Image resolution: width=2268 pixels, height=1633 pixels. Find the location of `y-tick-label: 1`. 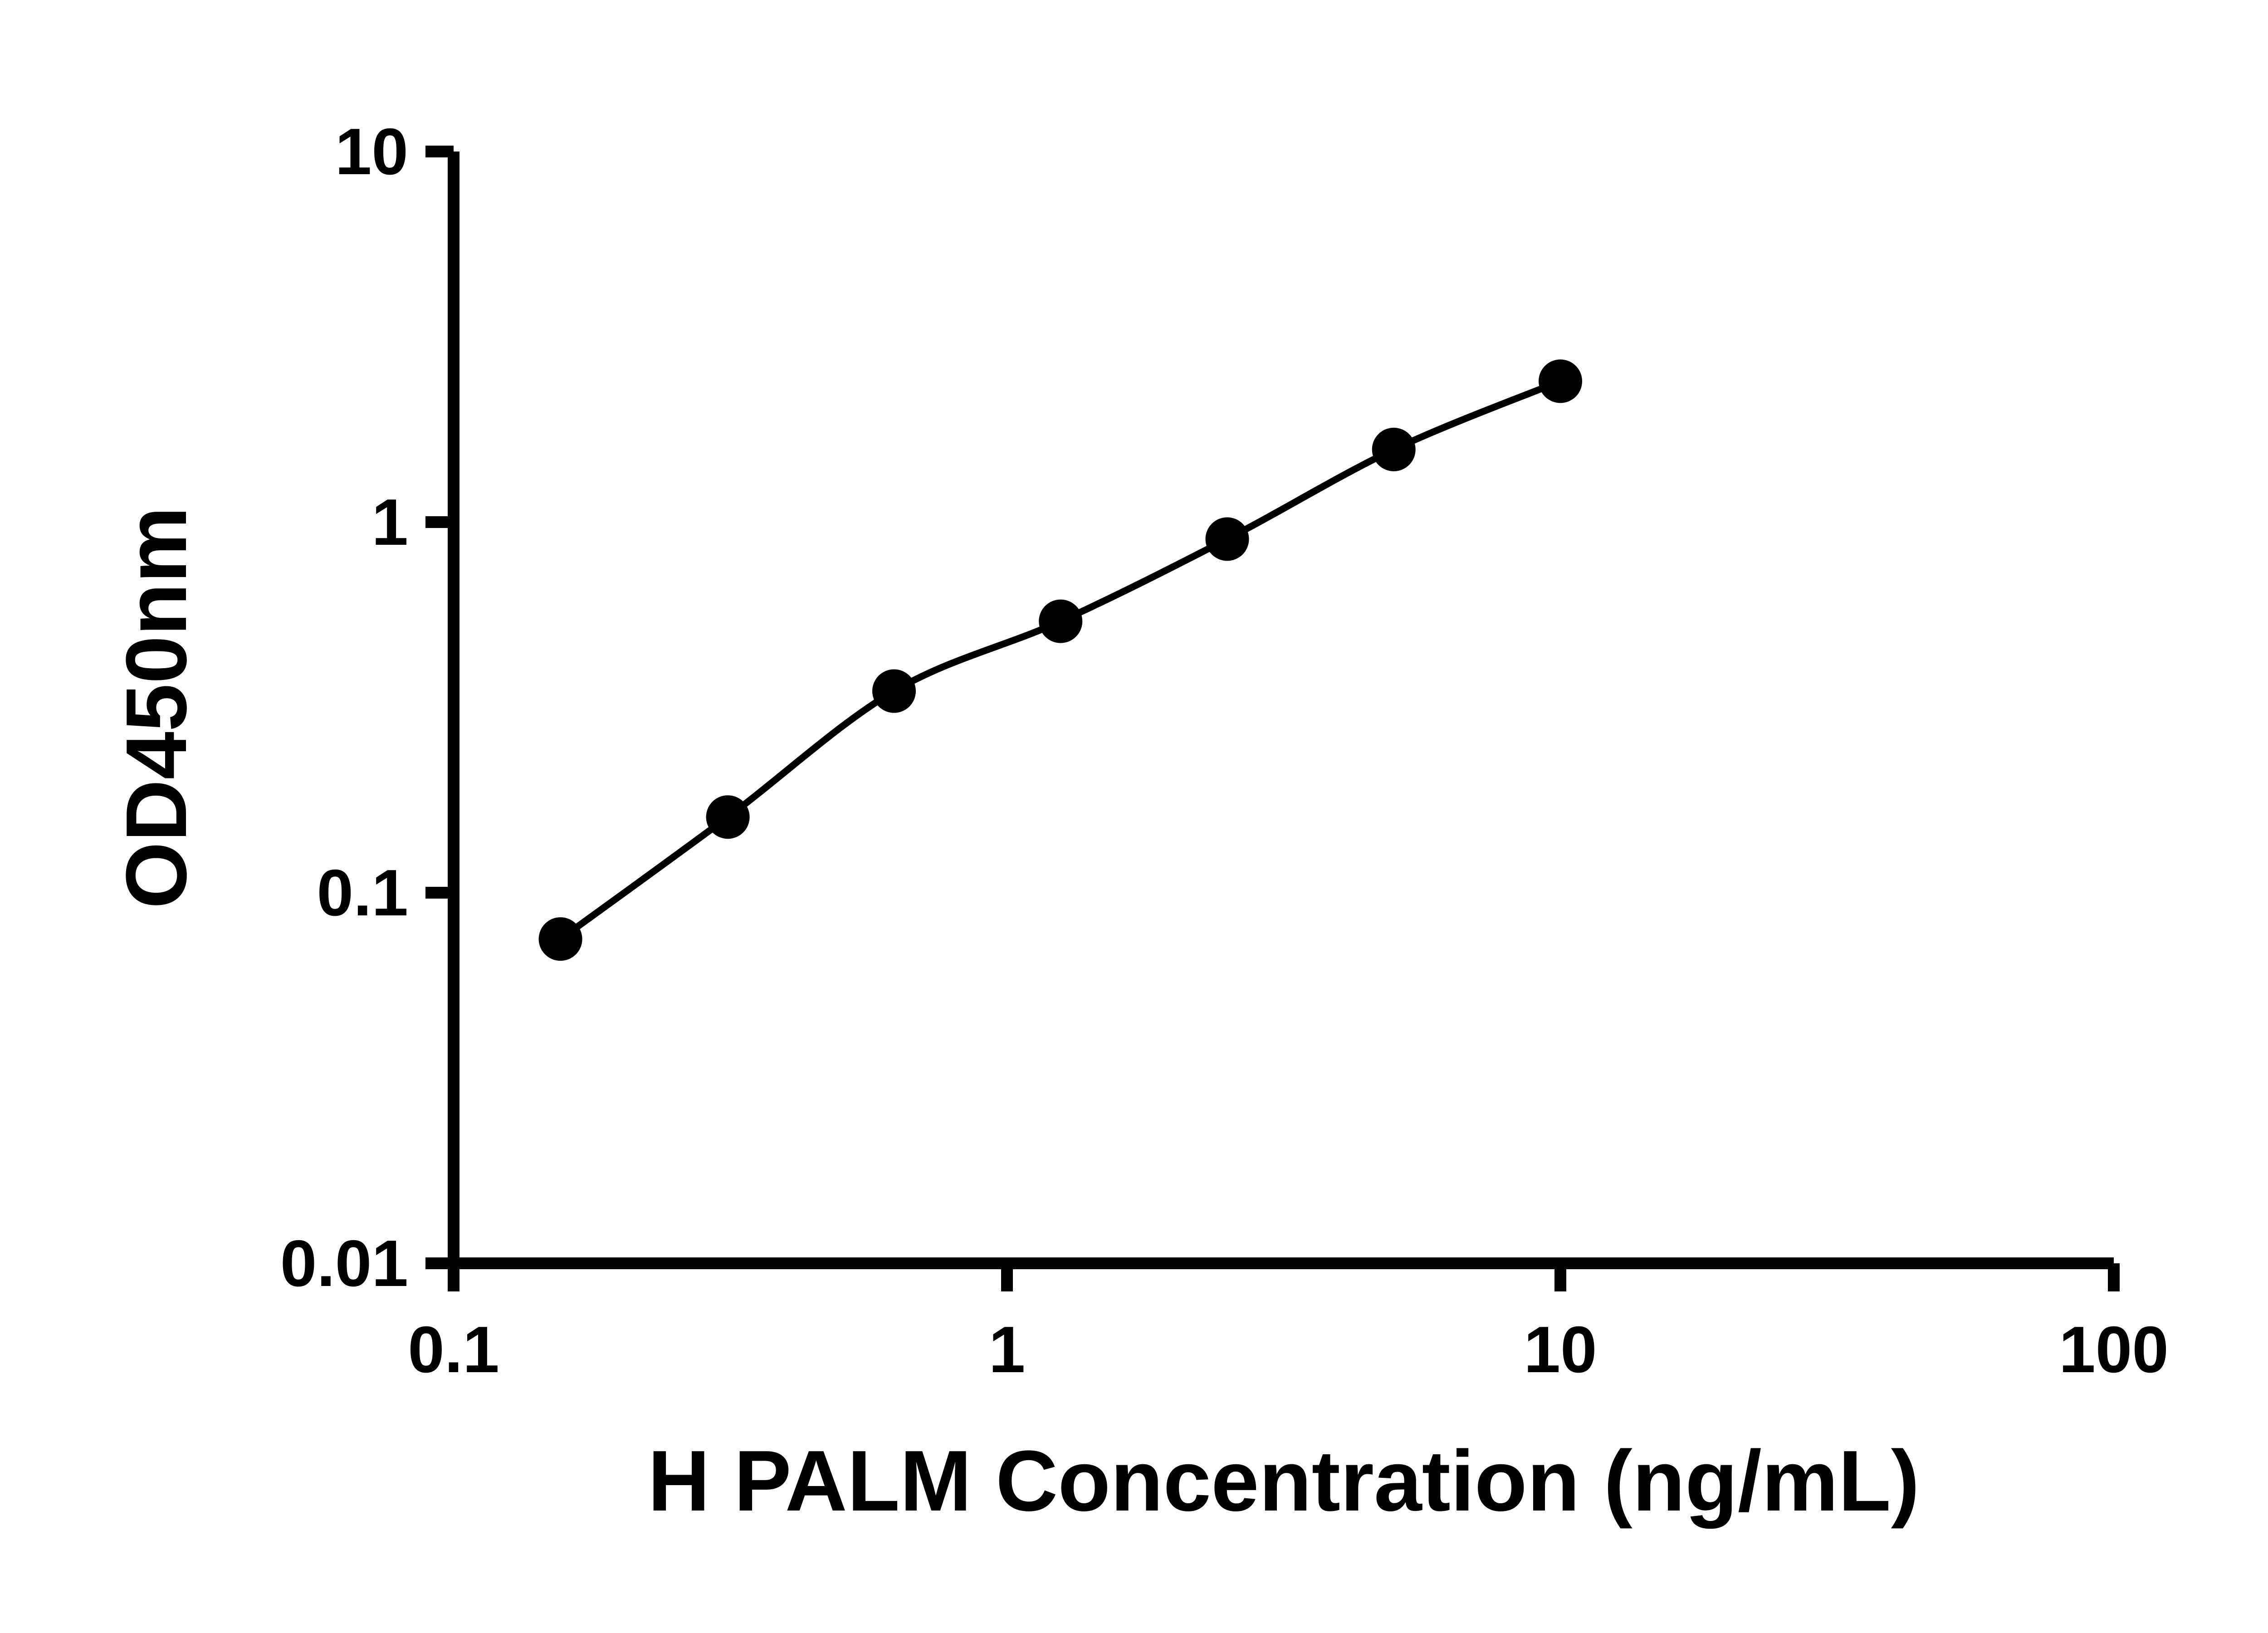

y-tick-label: 1 is located at coordinates (390, 522).